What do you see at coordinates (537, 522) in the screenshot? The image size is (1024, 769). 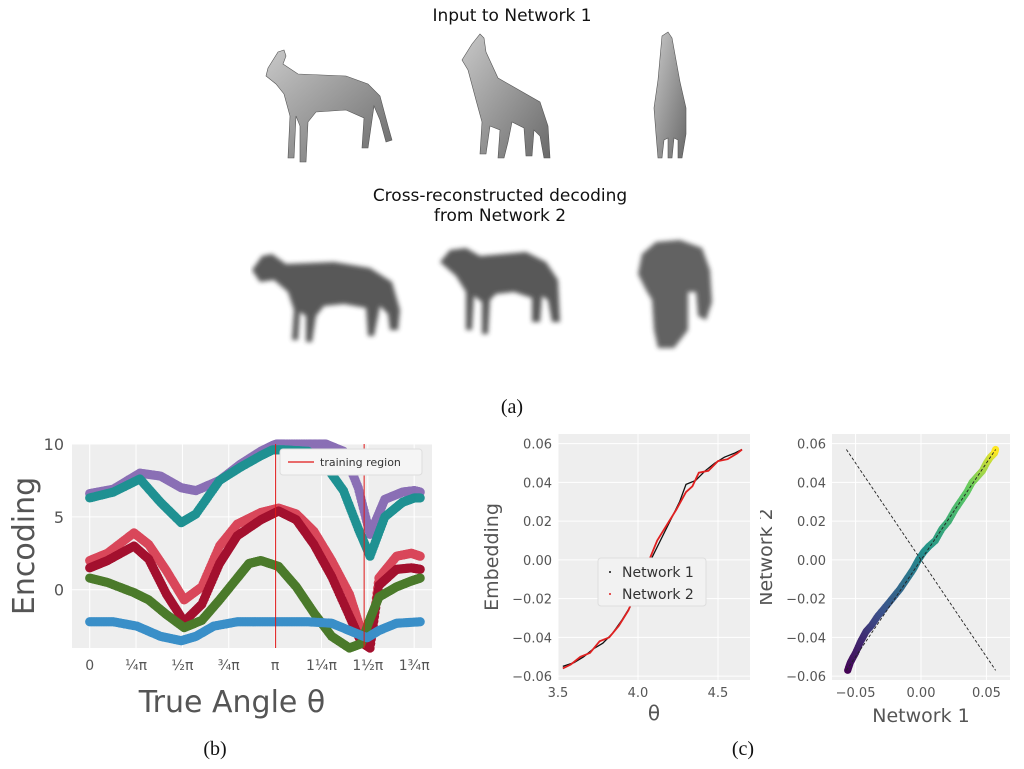 I see `y-tick-label-c1-4: 0.02` at bounding box center [537, 522].